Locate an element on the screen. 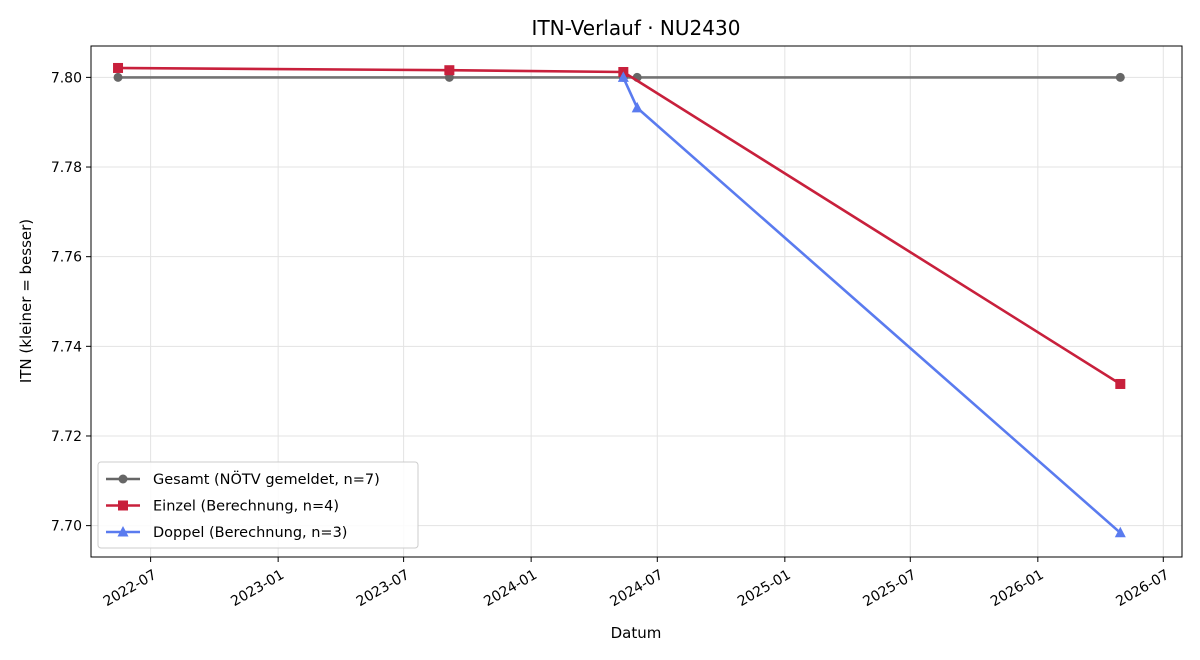 This screenshot has width=1200, height=660. chart-title: ITN-Verlauf · NU2430 is located at coordinates (636, 28).